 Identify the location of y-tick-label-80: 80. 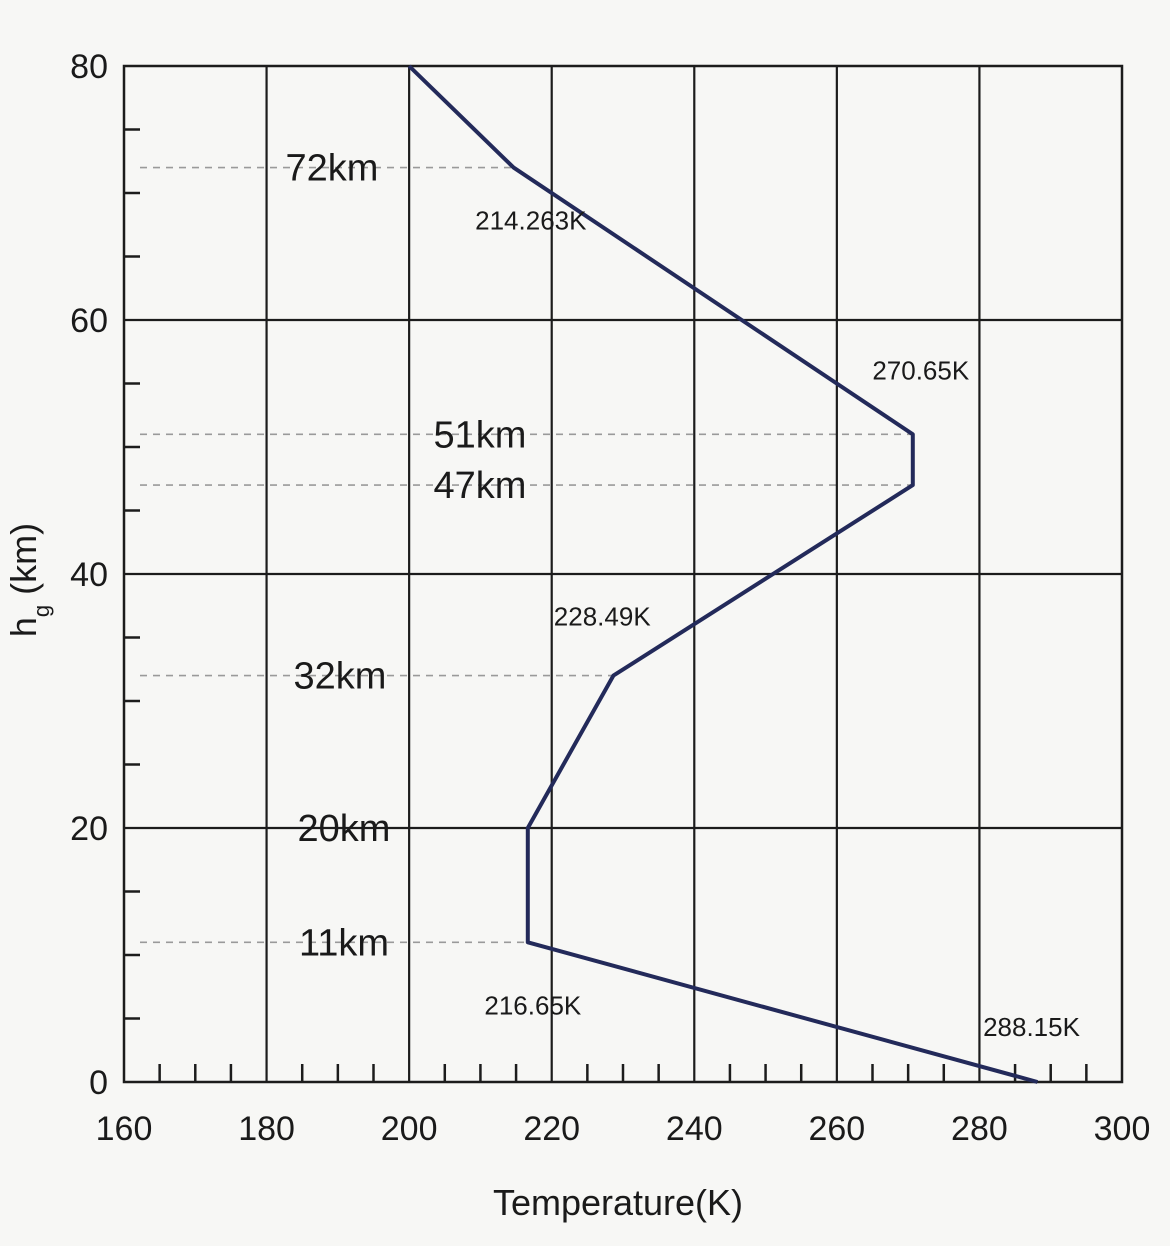
(89, 67).